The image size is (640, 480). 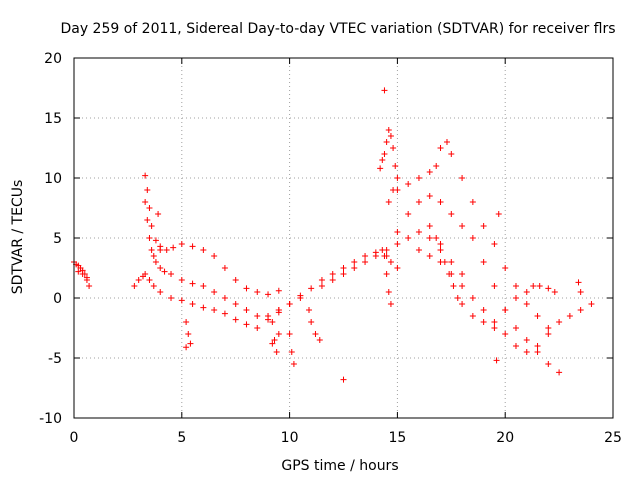 What do you see at coordinates (55, 359) in the screenshot?
I see `y-tick-label: -5` at bounding box center [55, 359].